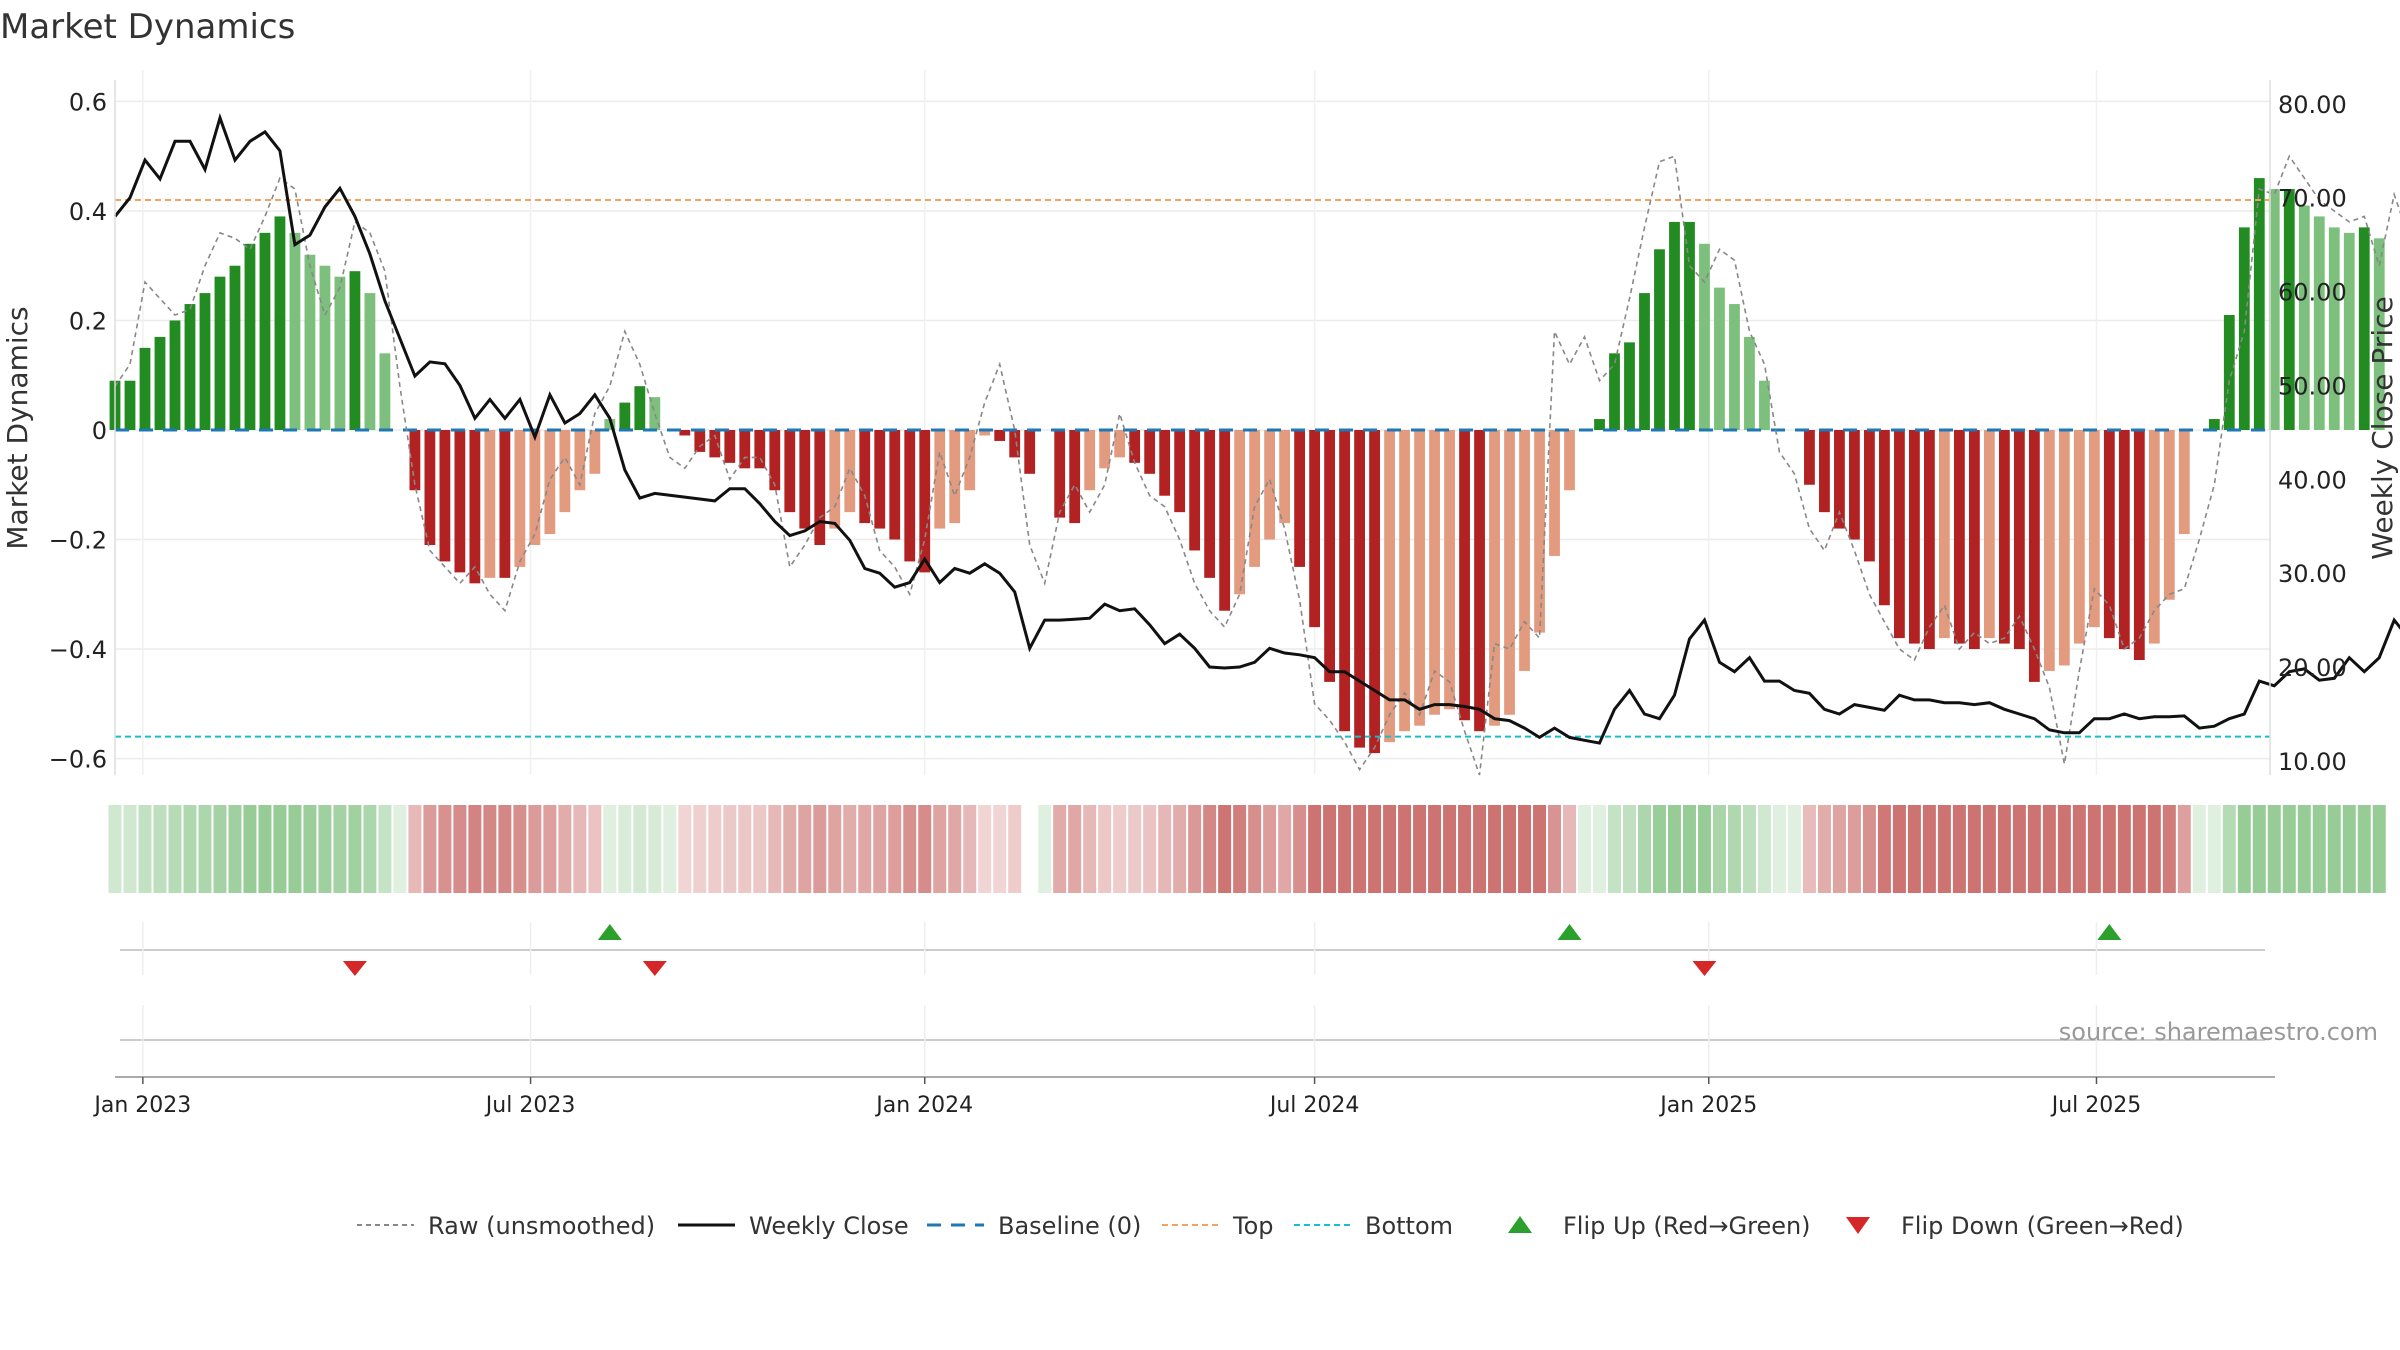  What do you see at coordinates (2109, 932) in the screenshot?
I see `flip-up-marker` at bounding box center [2109, 932].